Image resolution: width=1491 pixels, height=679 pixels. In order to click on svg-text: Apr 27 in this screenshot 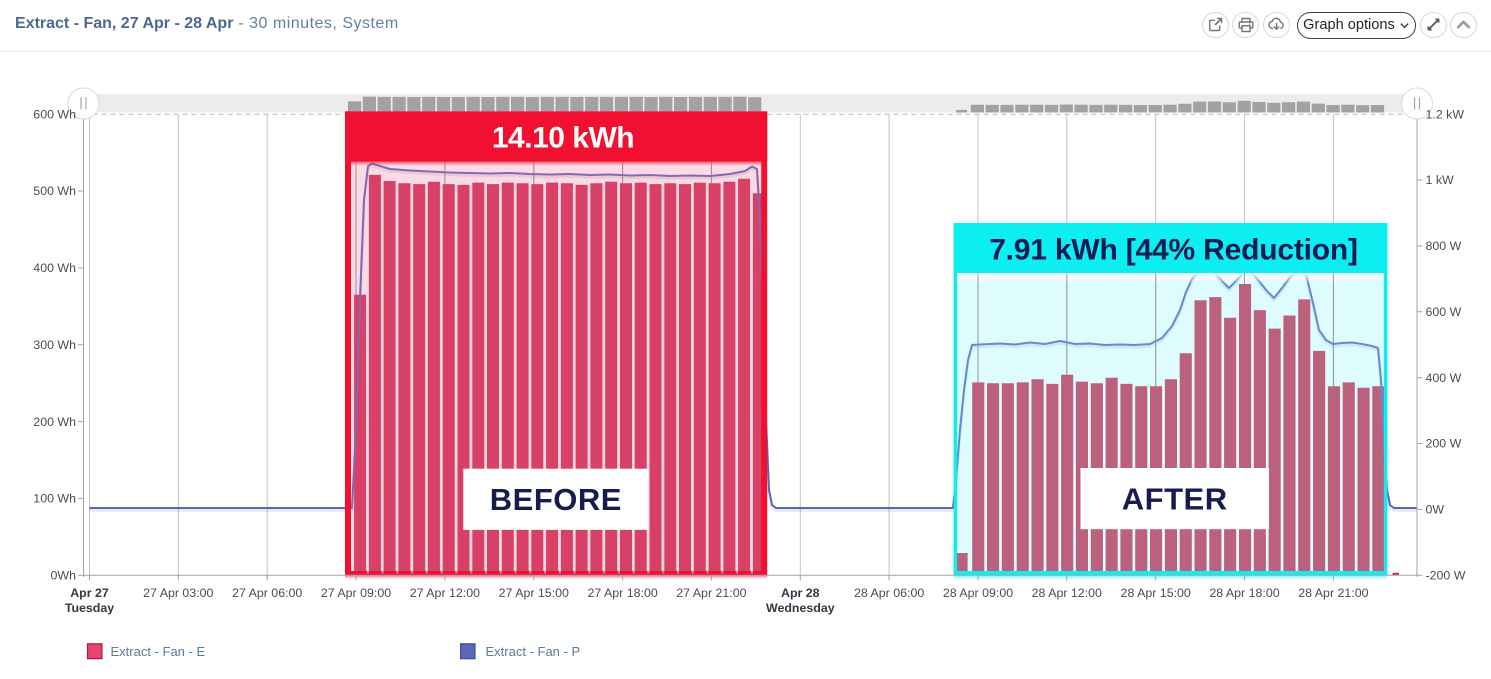, I will do `click(89, 593)`.